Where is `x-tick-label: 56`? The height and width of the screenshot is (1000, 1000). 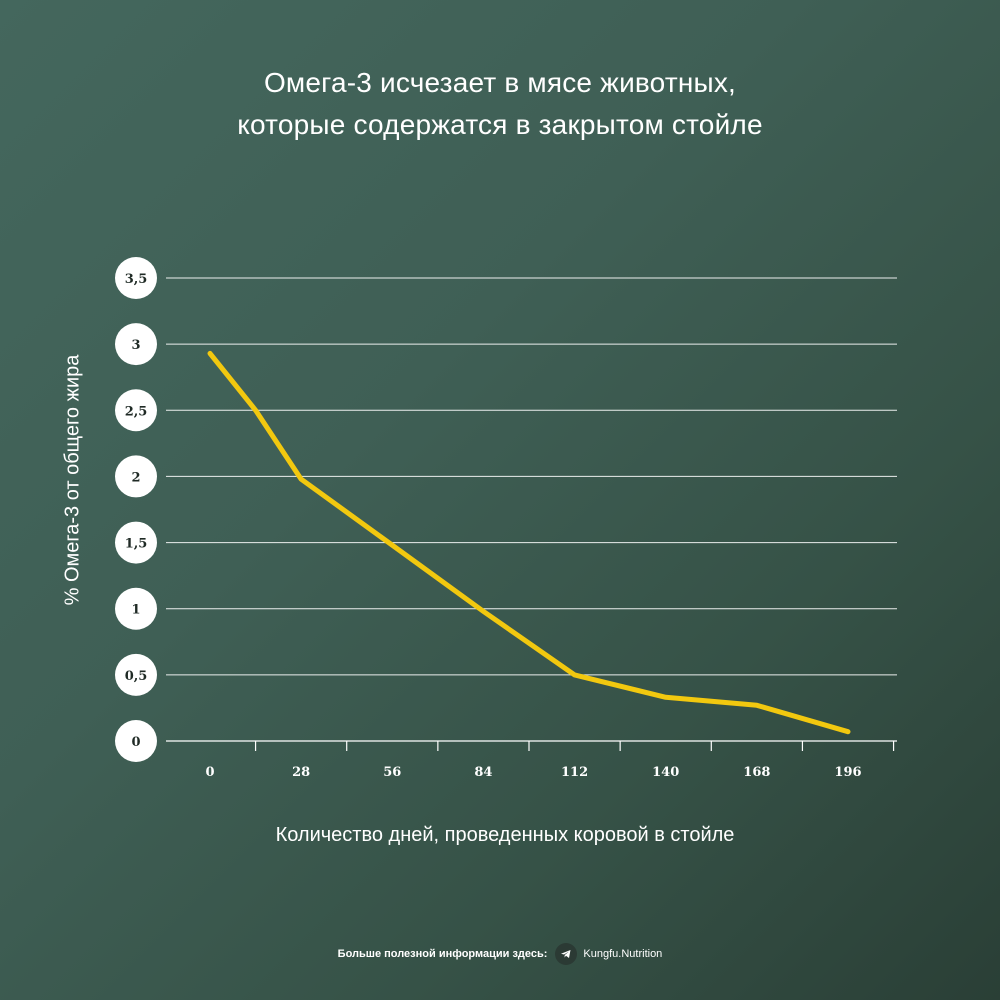
x-tick-label: 56 is located at coordinates (392, 772).